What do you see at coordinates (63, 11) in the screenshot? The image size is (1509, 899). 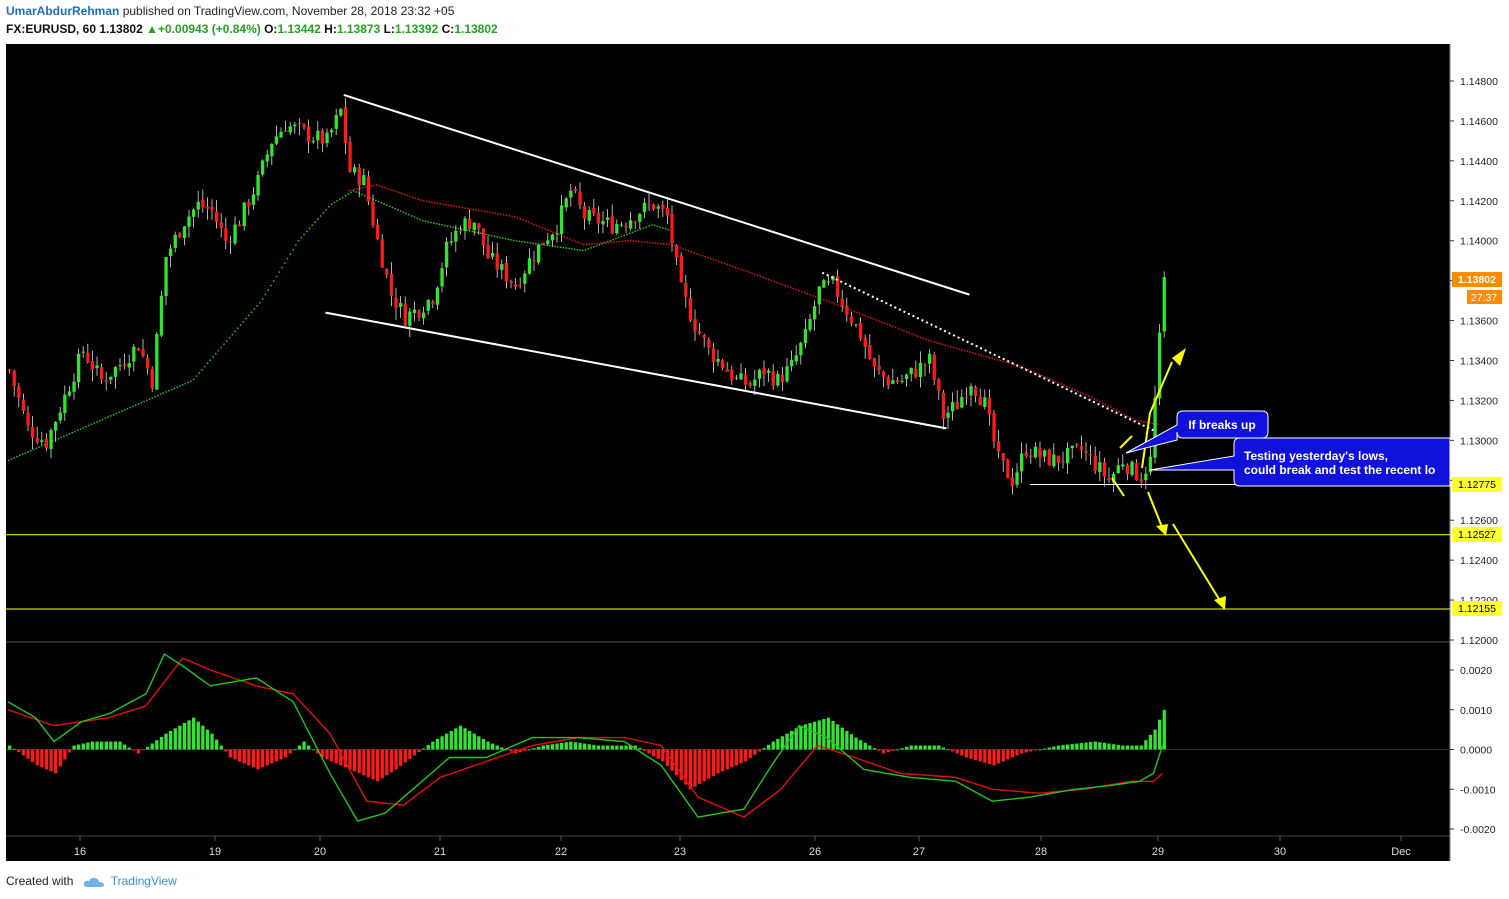 I see `author-link: UmarAbdurRehman` at bounding box center [63, 11].